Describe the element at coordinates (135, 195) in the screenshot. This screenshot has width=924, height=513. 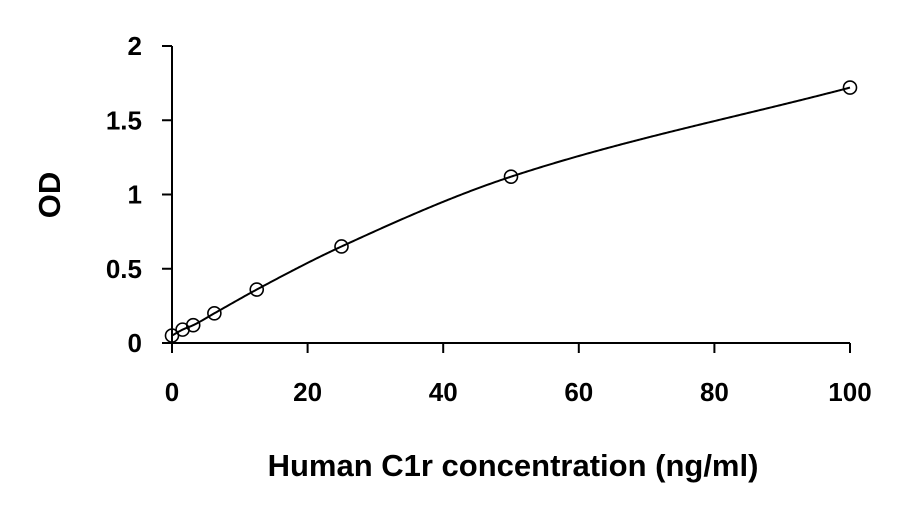
I see `y-tick-label: 1` at that location.